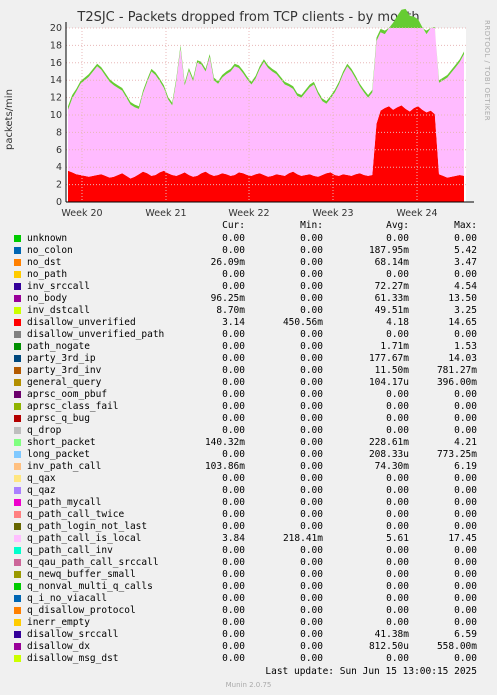 The image size is (497, 695). Describe the element at coordinates (96, 334) in the screenshot. I see `legend-name: disallow_unverified_path` at that location.